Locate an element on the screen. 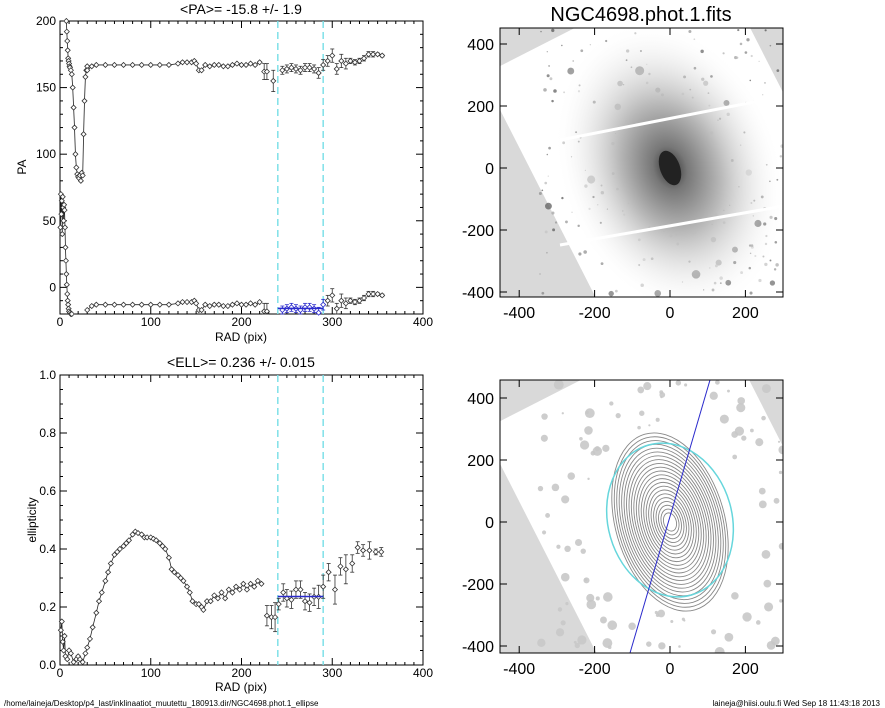 The width and height of the screenshot is (885, 708). y-tick-label: 200 is located at coordinates (480, 107).